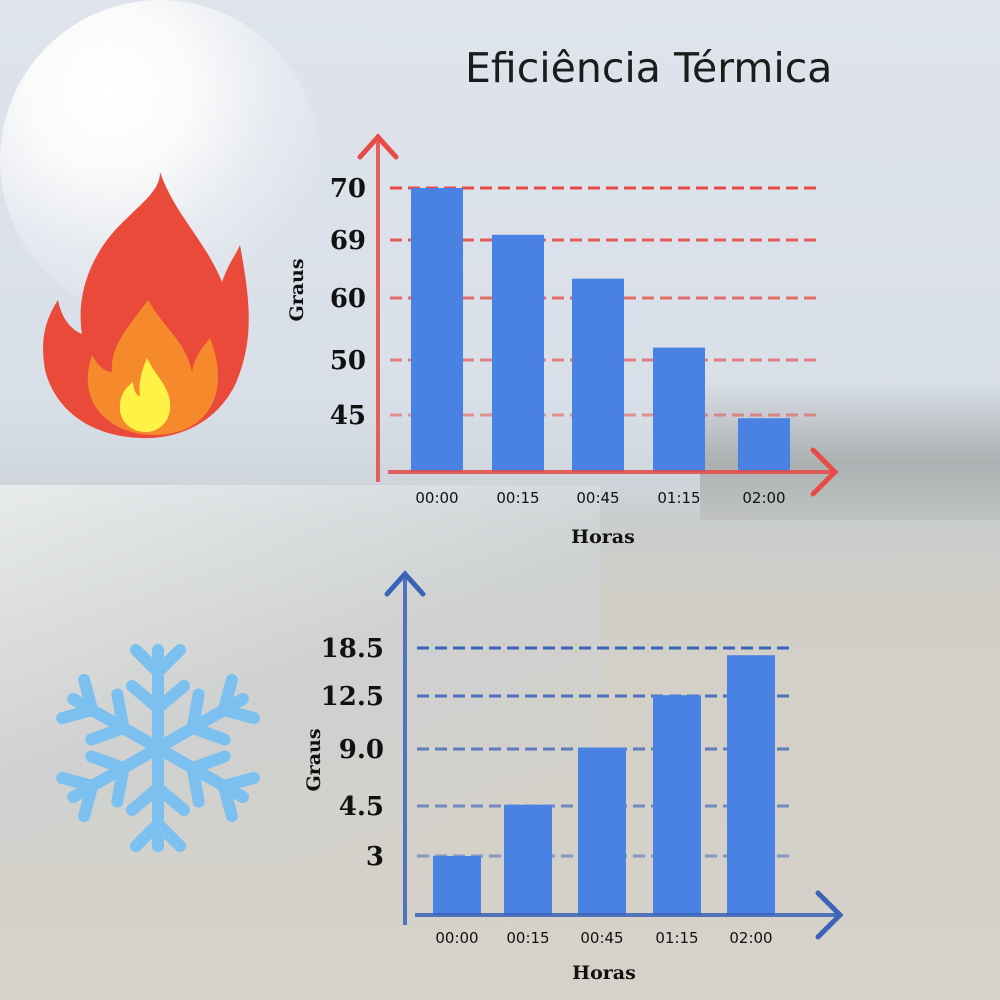 The height and width of the screenshot is (1000, 1000). What do you see at coordinates (361, 750) in the screenshot?
I see `y-tick-label: 9.0` at bounding box center [361, 750].